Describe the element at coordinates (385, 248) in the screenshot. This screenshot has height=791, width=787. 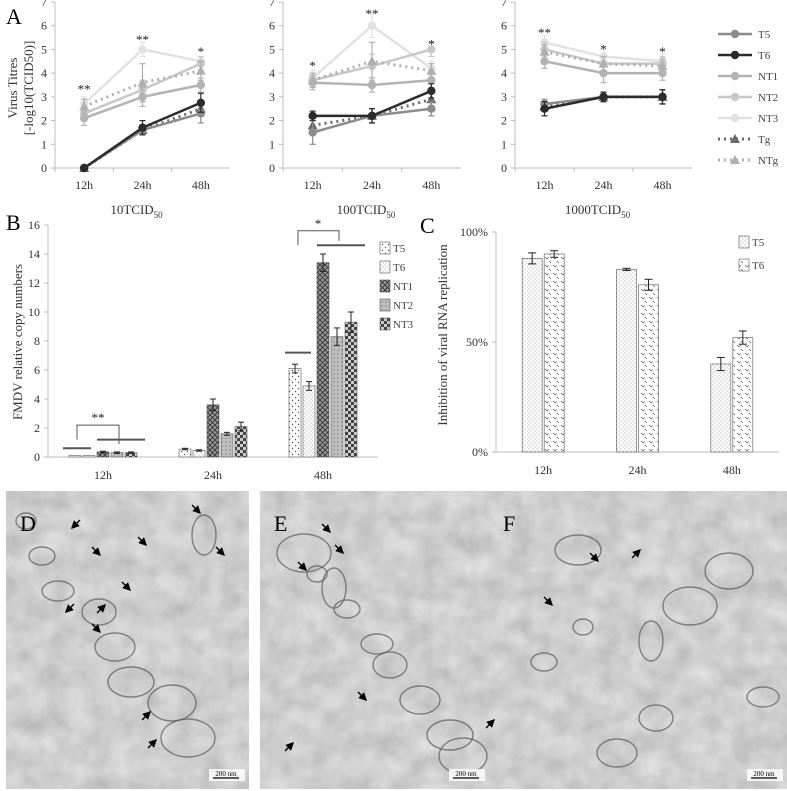
I see `legend-swatch-T5` at that location.